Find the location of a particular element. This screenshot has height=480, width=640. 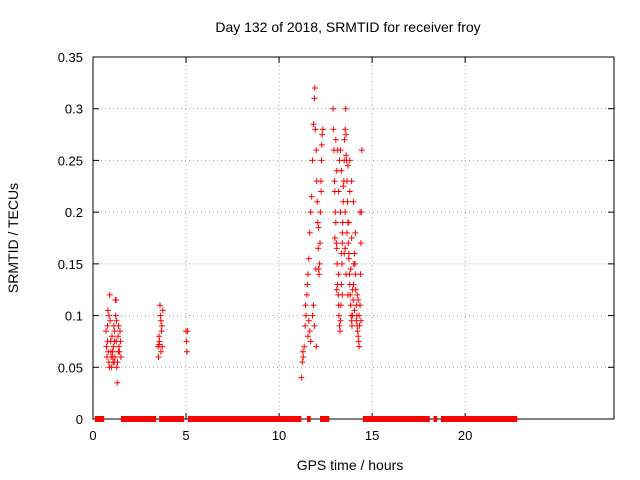

y-tick-label: 0.35 is located at coordinates (70, 57).